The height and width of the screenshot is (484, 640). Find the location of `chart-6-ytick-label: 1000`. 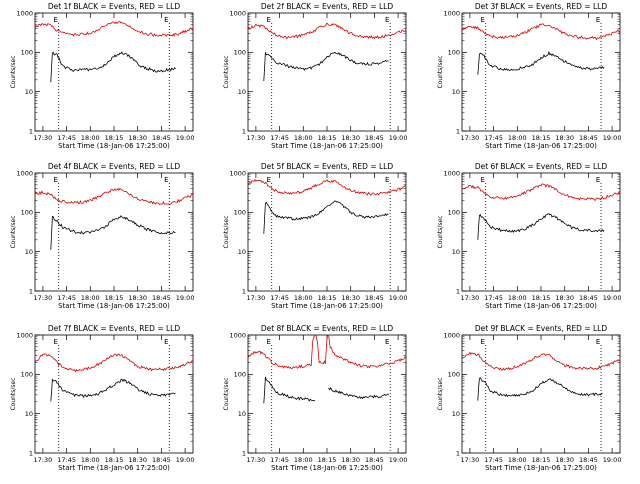

chart-6-ytick-label: 1000 is located at coordinates (451, 173).